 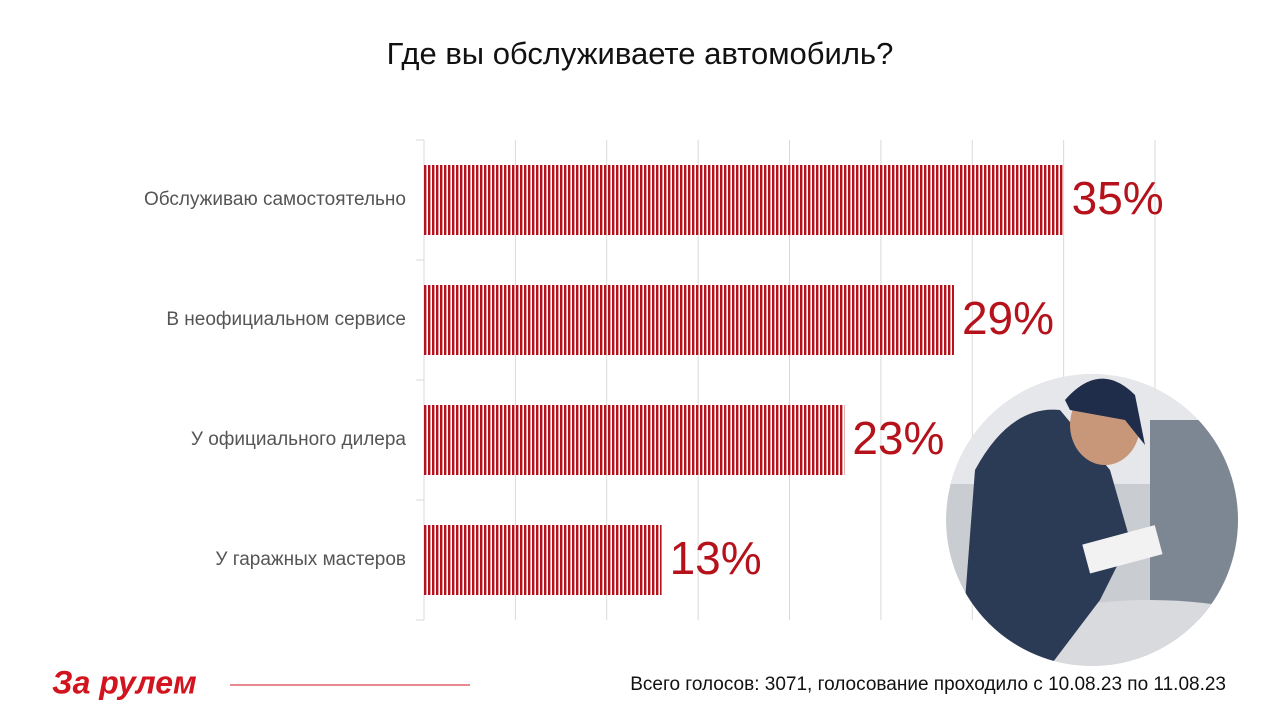 I want to click on y-tick-label: Обслуживаю самостоятельно, so click(x=275, y=199).